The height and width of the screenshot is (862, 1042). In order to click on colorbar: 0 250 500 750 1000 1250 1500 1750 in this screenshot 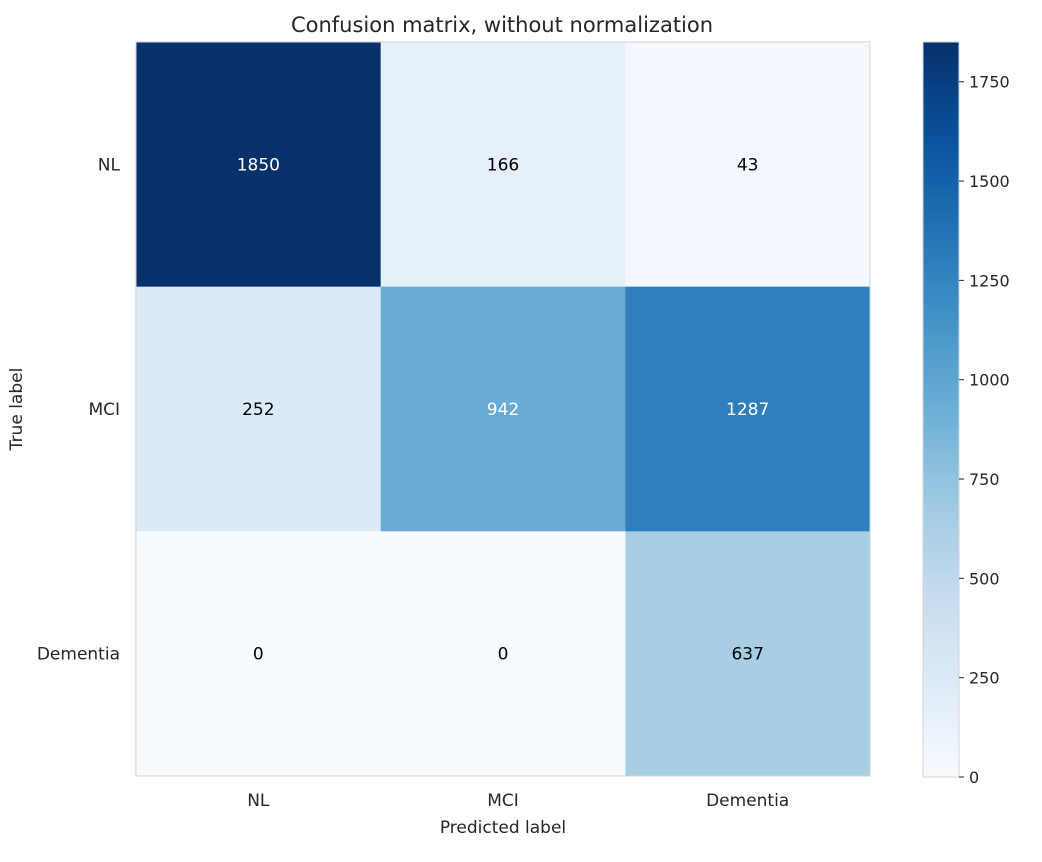, I will do `click(966, 414)`.